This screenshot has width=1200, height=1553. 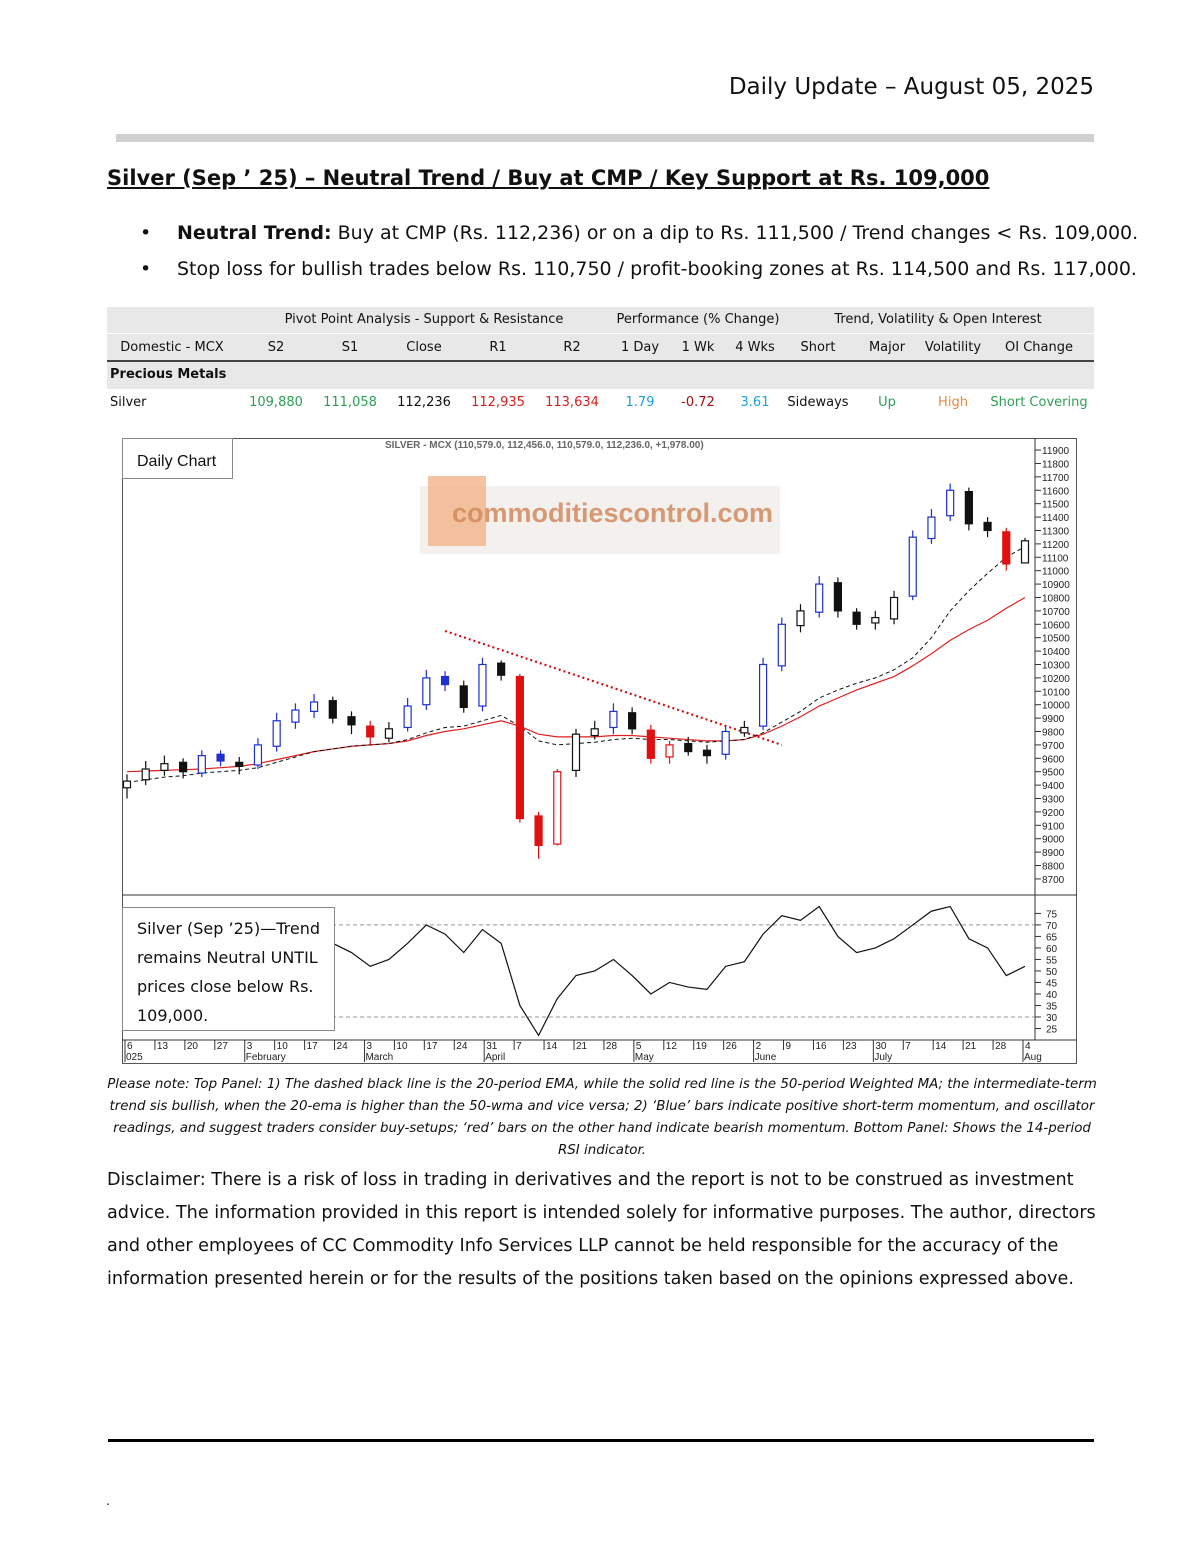 I want to click on table-cell: 3.61, so click(x=755, y=402).